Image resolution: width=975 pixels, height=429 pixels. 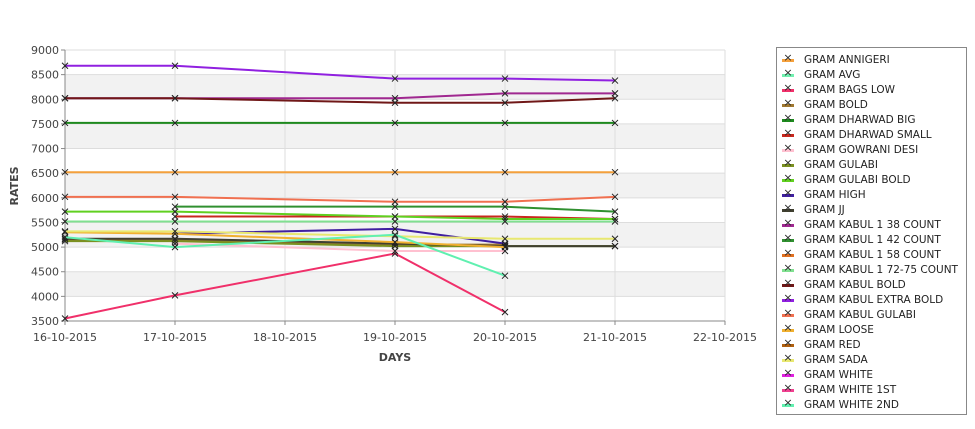 What do you see at coordinates (65, 337) in the screenshot?
I see `x-tick-label: 16-10-2015` at bounding box center [65, 337].